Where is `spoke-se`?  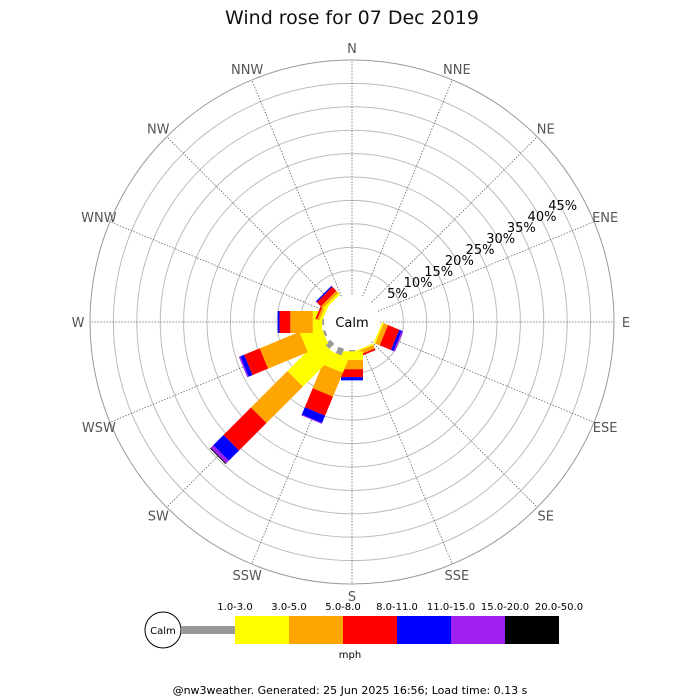 spoke-se is located at coordinates (454, 424).